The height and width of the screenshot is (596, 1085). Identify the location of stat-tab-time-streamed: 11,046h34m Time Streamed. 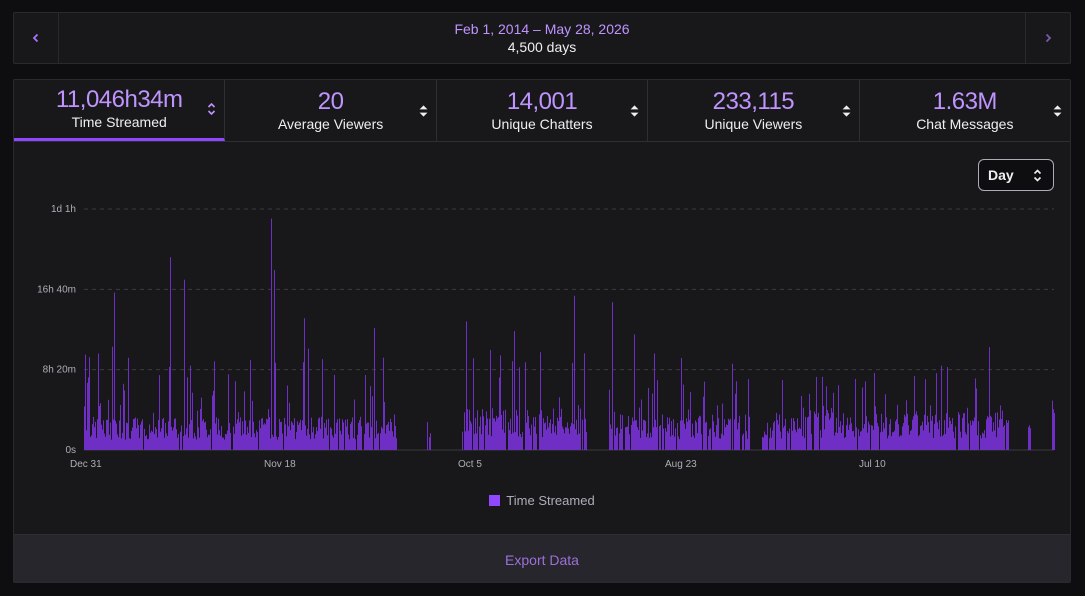
(120, 110).